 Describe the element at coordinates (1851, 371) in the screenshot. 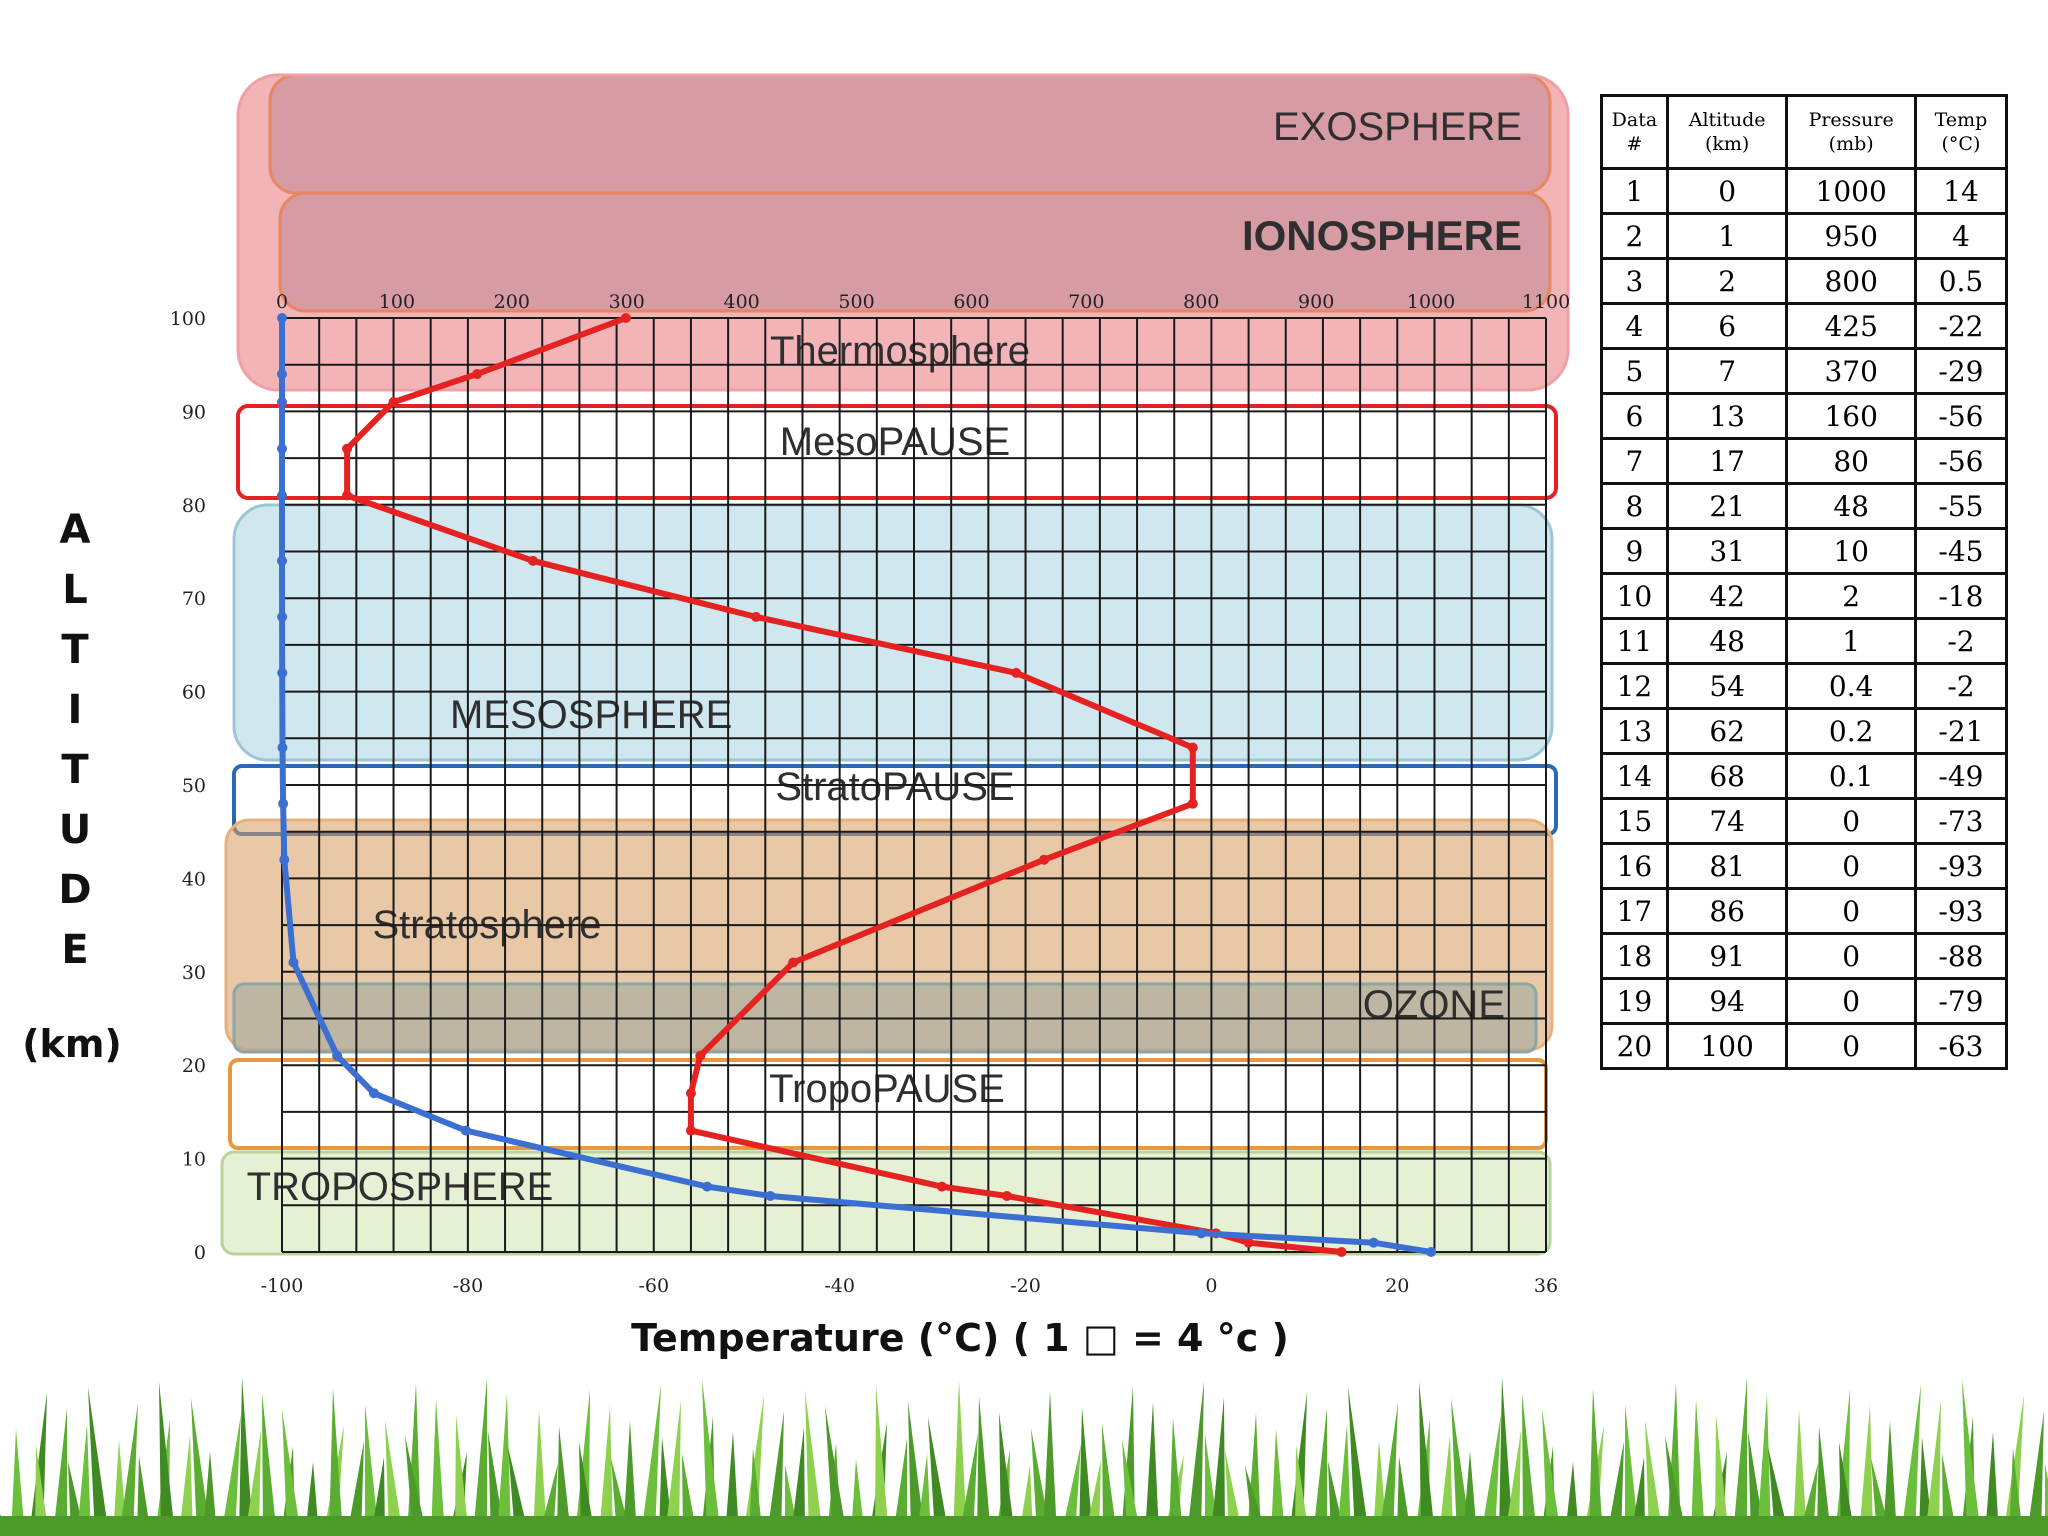

I see `table-cell: 370` at that location.